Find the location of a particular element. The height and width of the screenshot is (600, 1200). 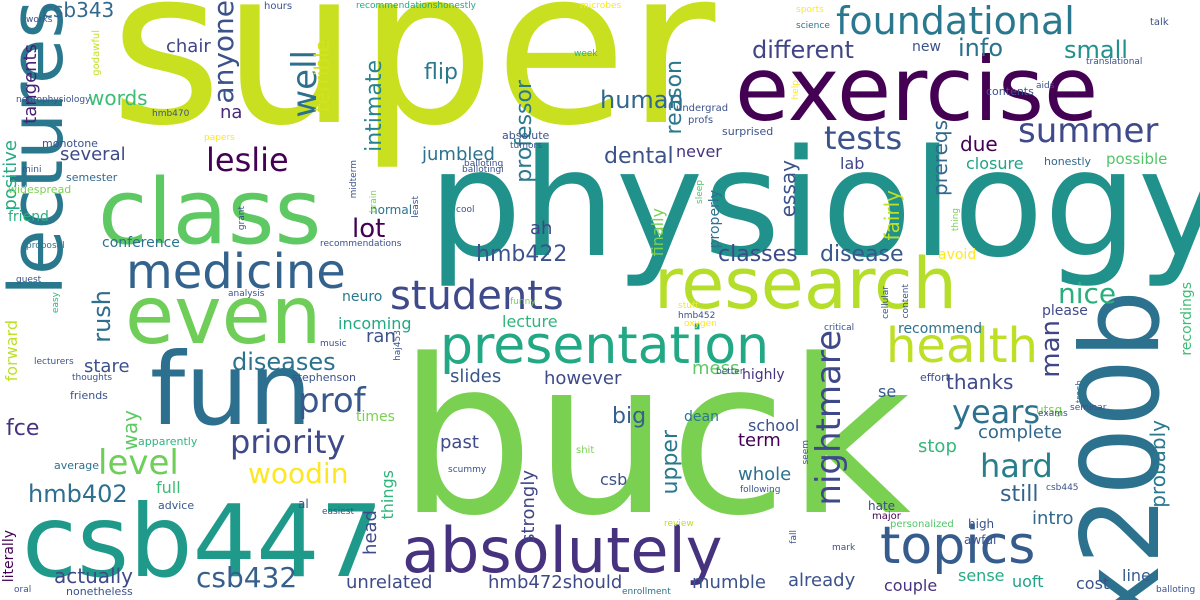

word: shit is located at coordinates (585, 450).